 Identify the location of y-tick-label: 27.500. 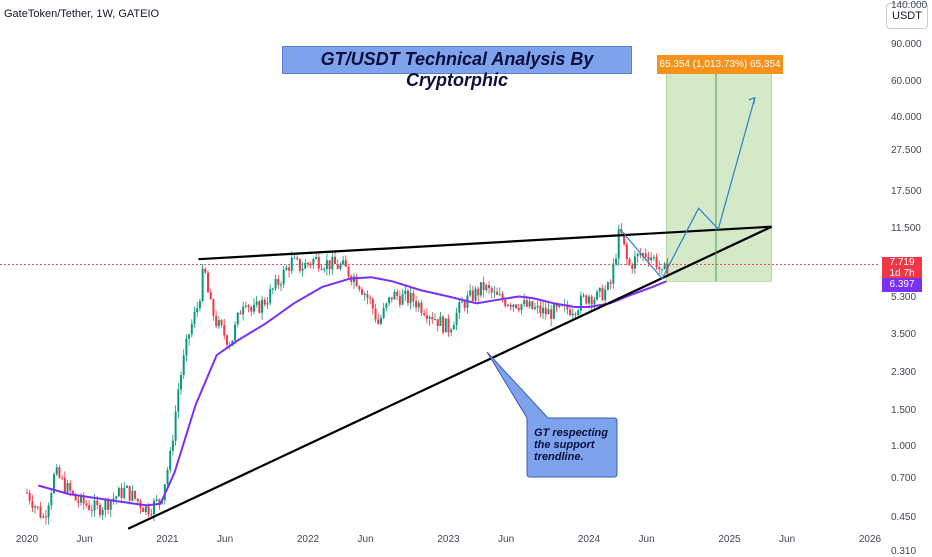
(906, 151).